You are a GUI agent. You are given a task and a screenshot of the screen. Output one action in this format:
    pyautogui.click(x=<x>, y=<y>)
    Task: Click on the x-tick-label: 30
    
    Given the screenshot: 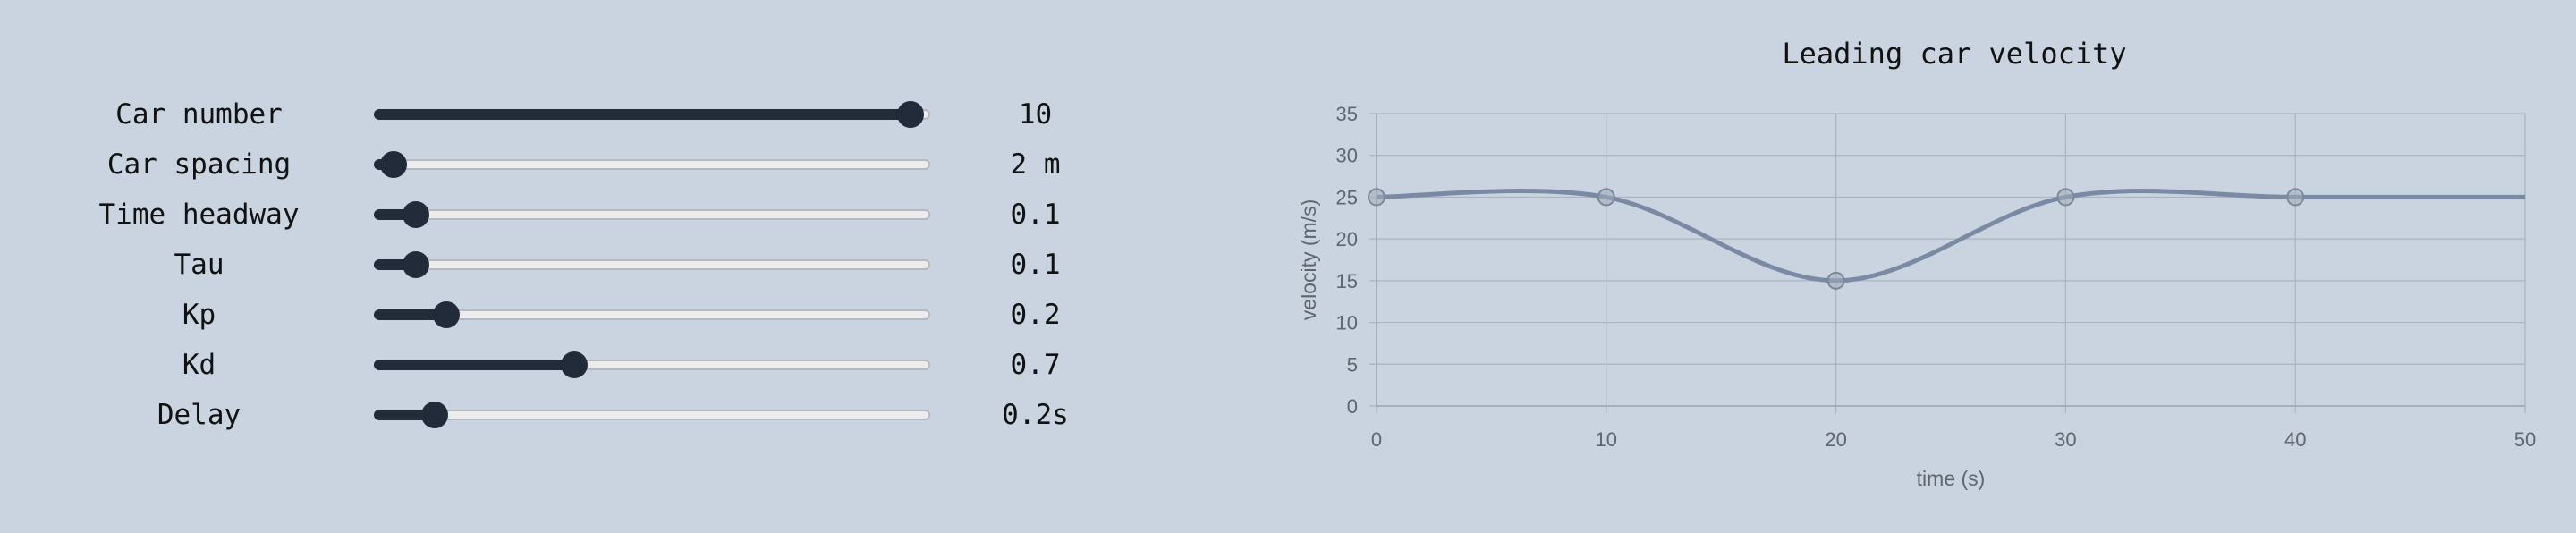 What is the action you would take?
    pyautogui.click(x=2065, y=439)
    